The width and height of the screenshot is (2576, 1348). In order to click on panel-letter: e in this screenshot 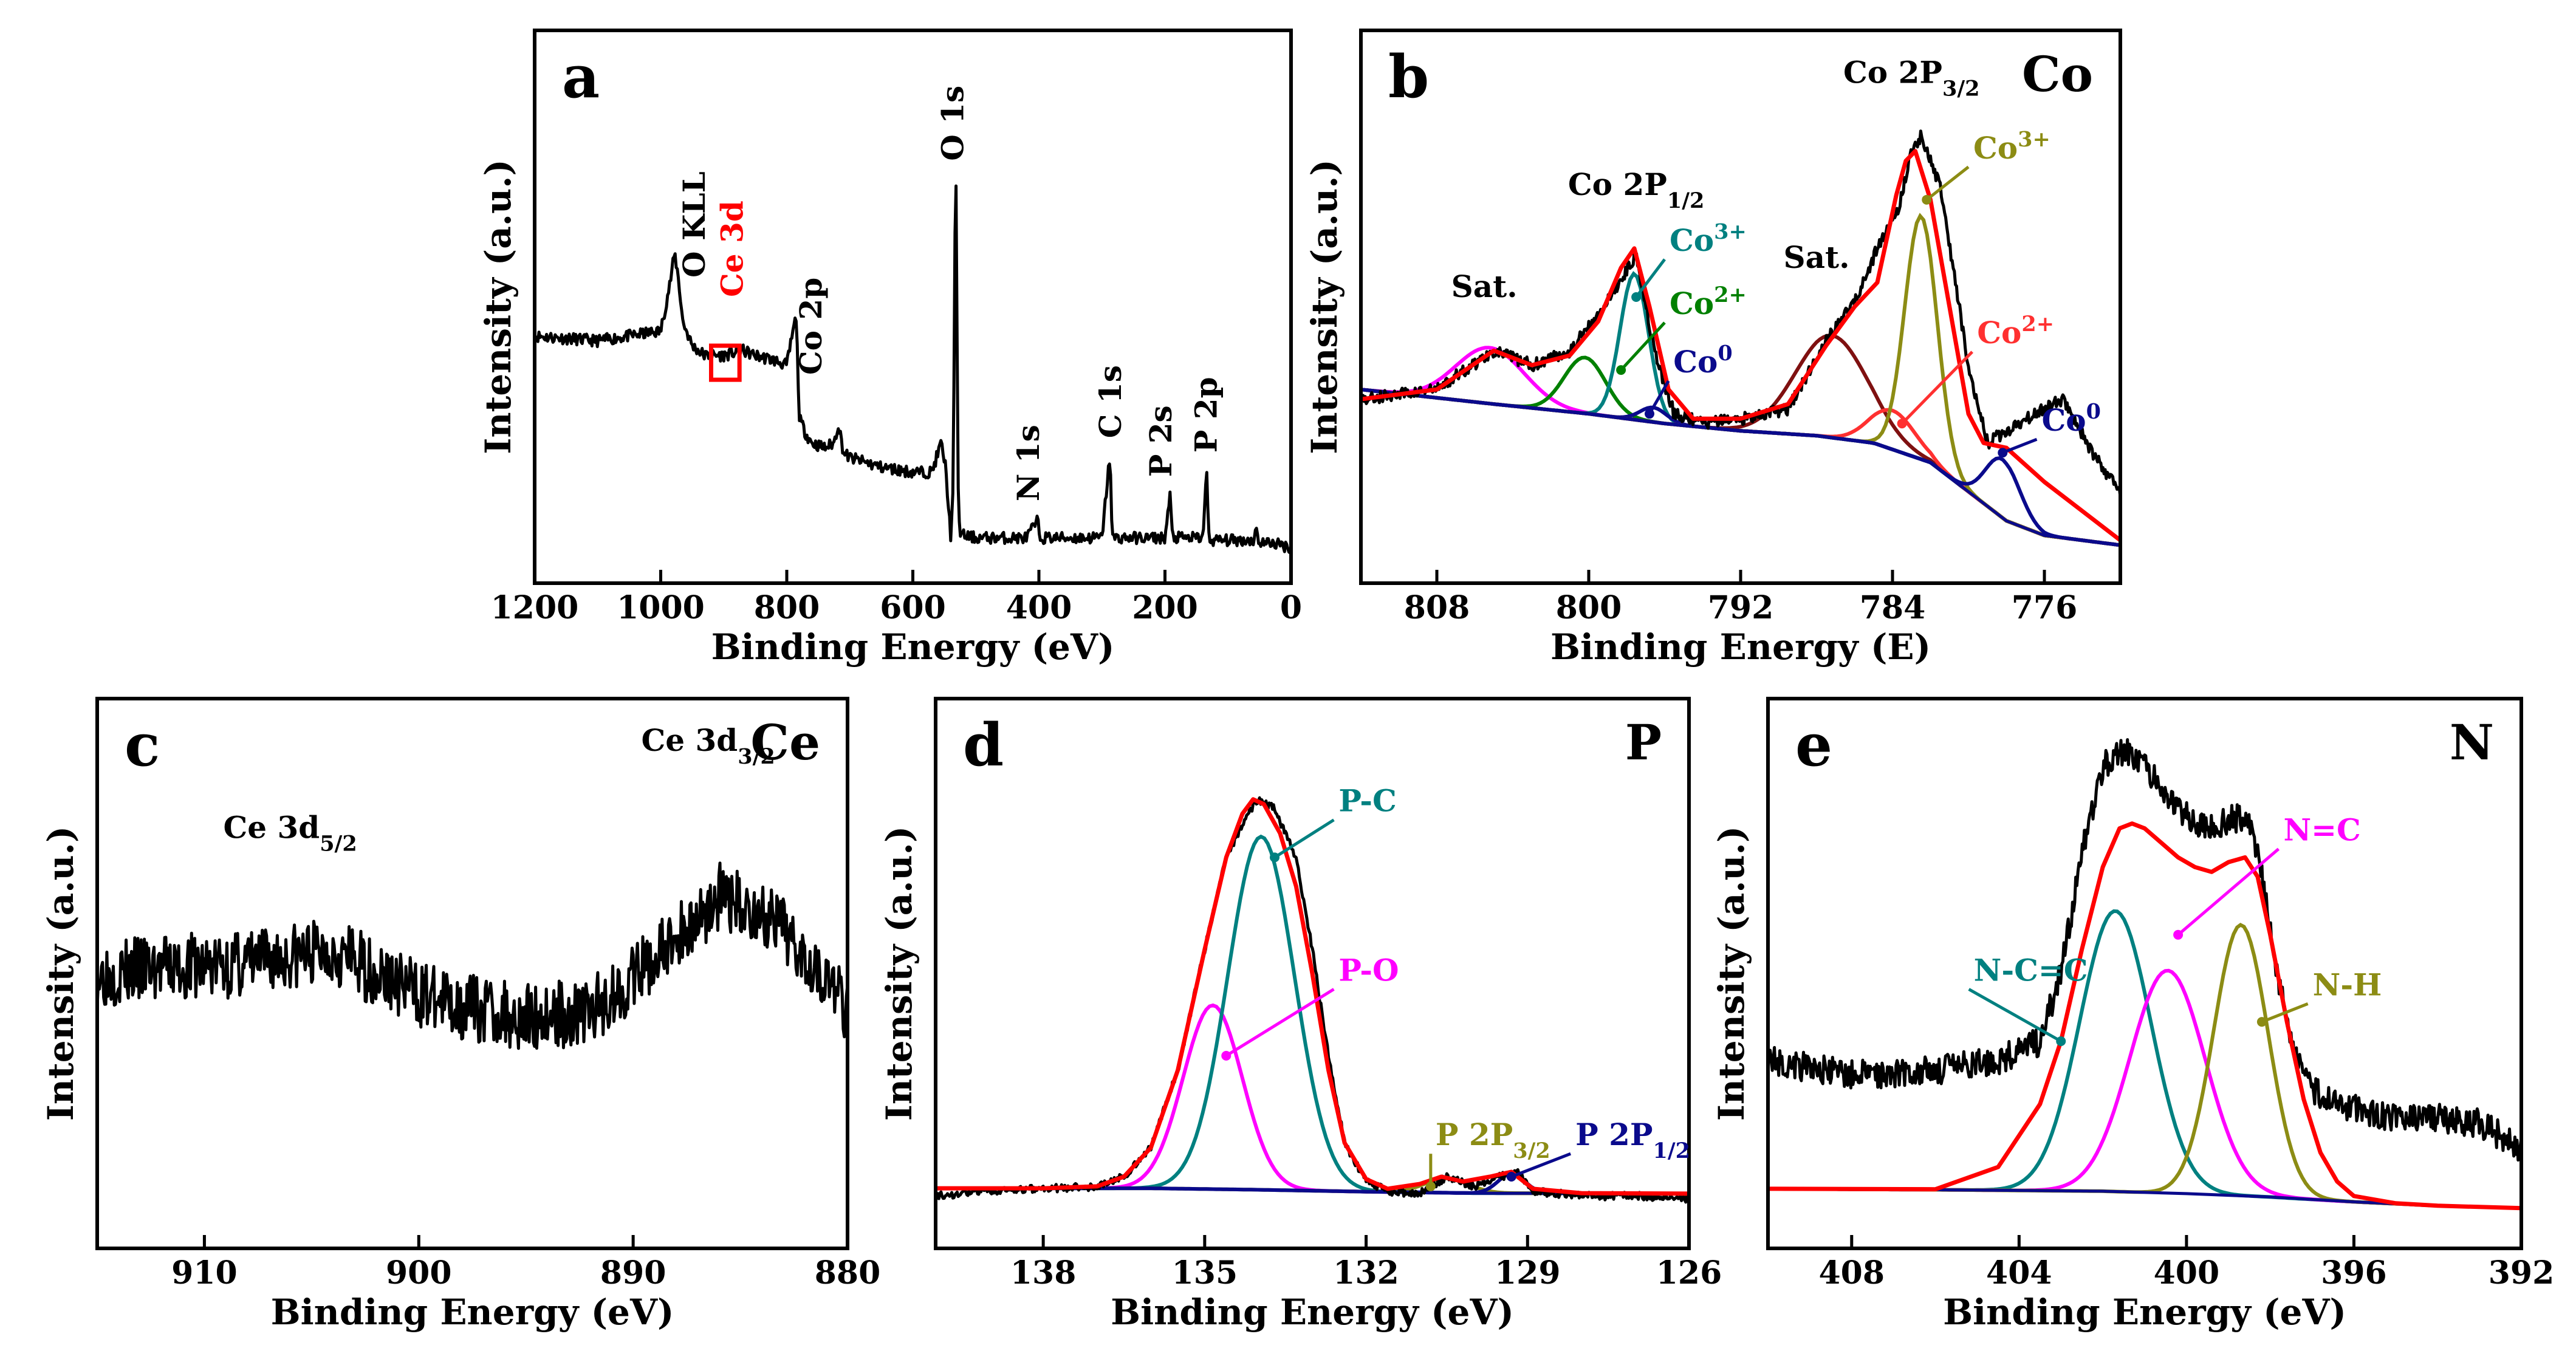, I will do `click(1814, 745)`.